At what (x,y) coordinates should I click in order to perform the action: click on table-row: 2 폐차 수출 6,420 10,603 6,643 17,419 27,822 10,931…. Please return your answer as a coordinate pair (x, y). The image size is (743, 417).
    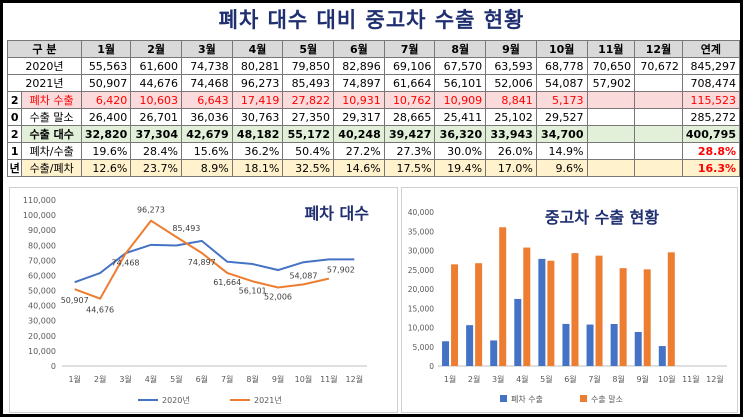
    Looking at the image, I should click on (373, 100).